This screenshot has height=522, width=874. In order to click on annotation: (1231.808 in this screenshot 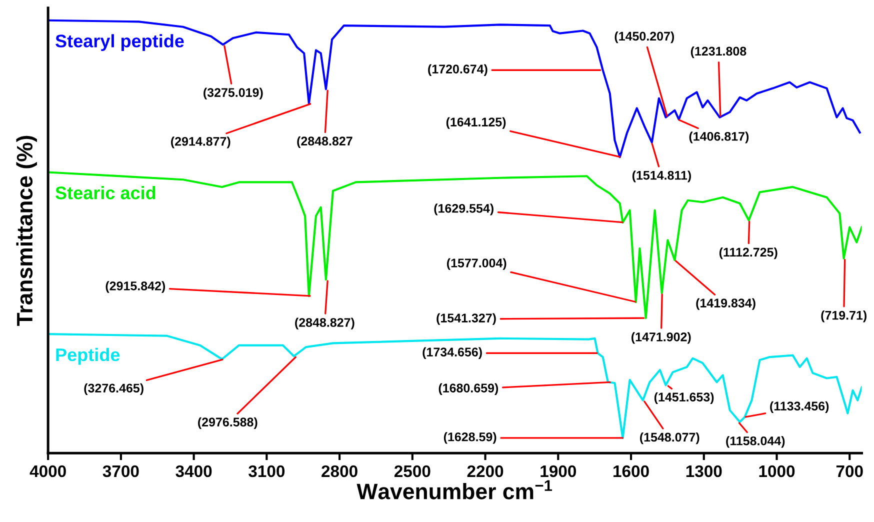, I will do `click(718, 52)`.